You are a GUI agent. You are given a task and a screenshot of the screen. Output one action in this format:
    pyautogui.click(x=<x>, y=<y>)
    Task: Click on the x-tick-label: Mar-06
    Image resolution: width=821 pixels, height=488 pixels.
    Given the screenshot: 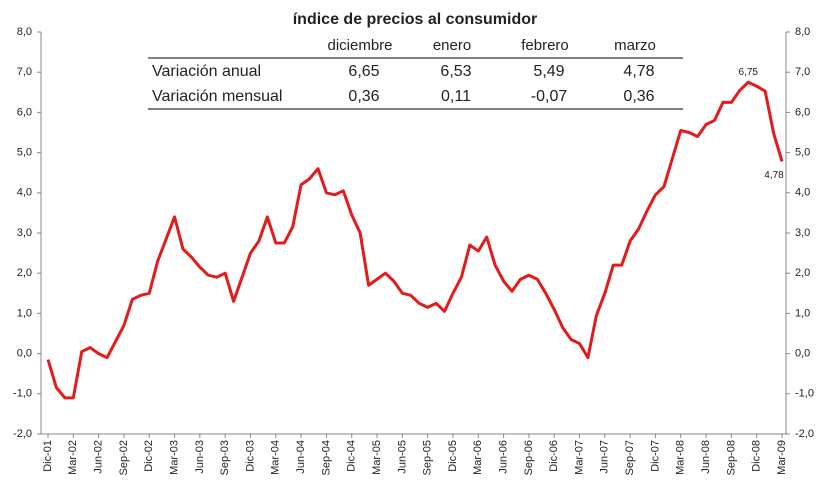 What is the action you would take?
    pyautogui.click(x=478, y=457)
    